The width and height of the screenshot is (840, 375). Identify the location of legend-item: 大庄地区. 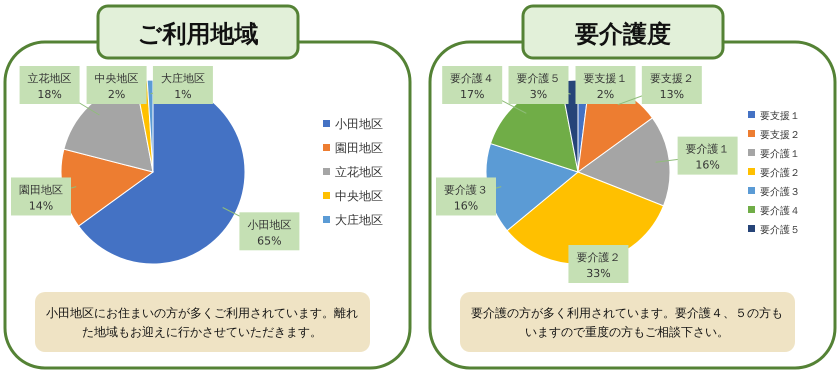
(353, 220).